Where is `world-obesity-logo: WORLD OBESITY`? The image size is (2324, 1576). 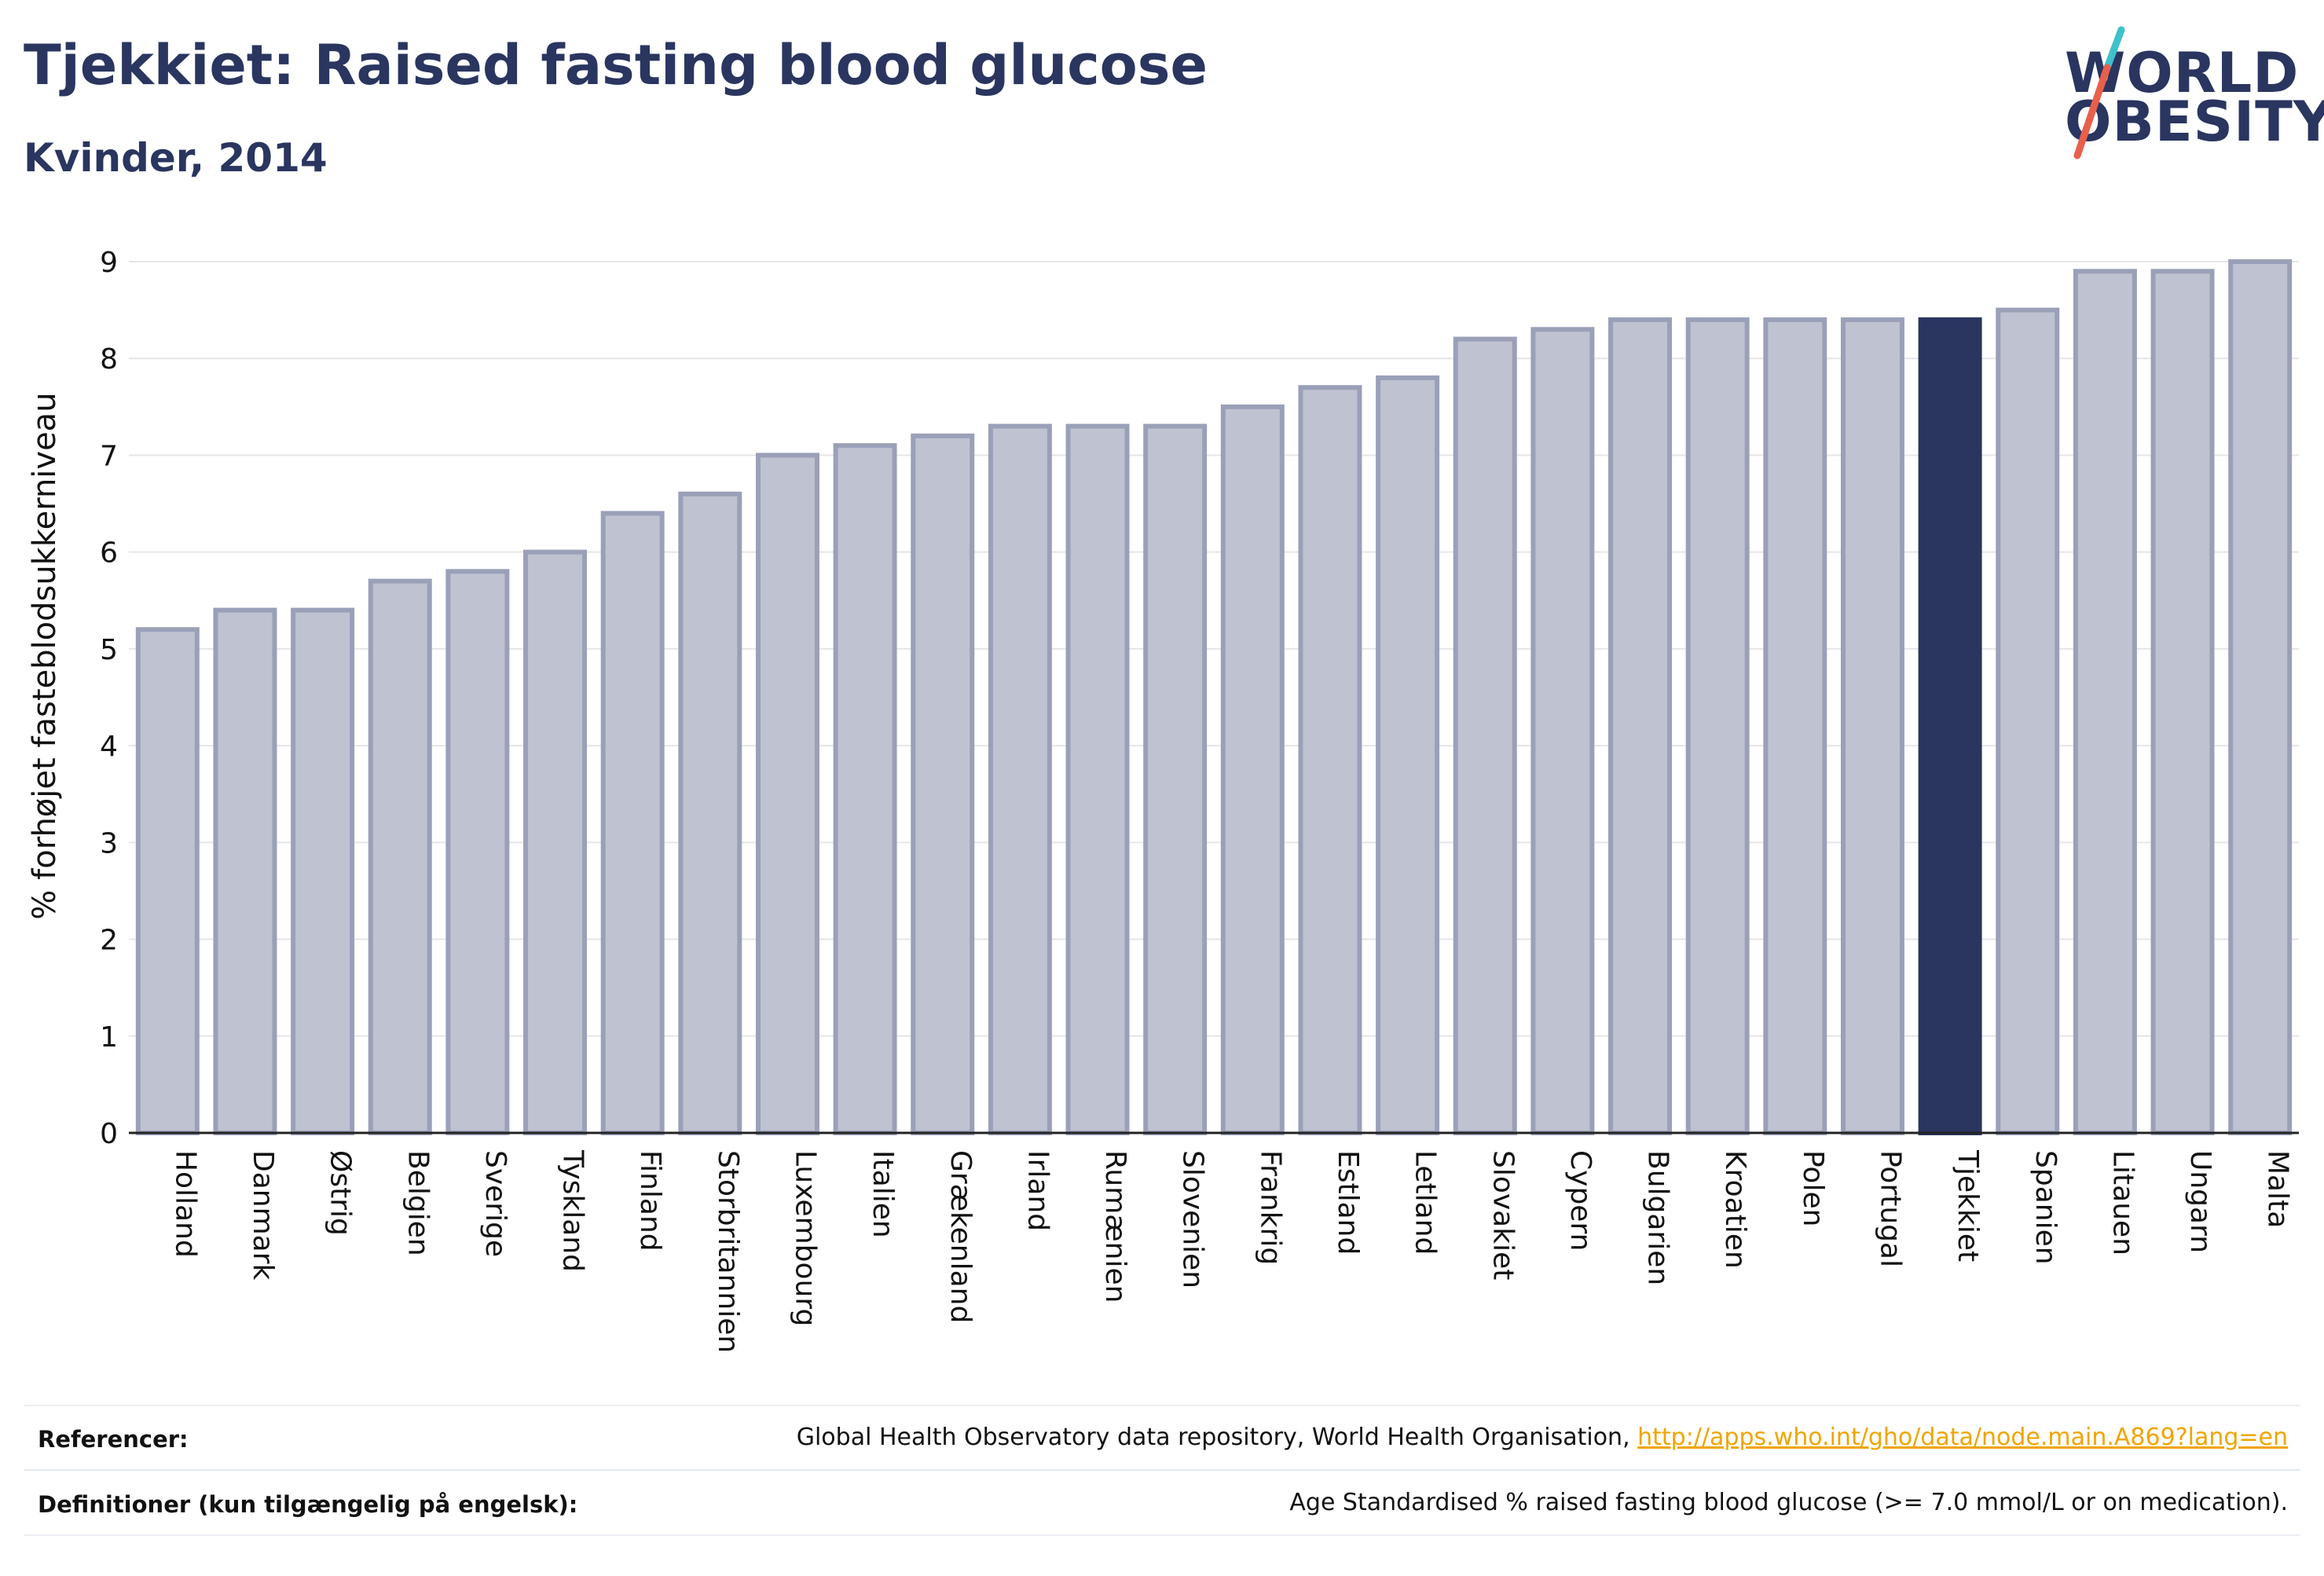 world-obesity-logo: WORLD OBESITY is located at coordinates (2183, 98).